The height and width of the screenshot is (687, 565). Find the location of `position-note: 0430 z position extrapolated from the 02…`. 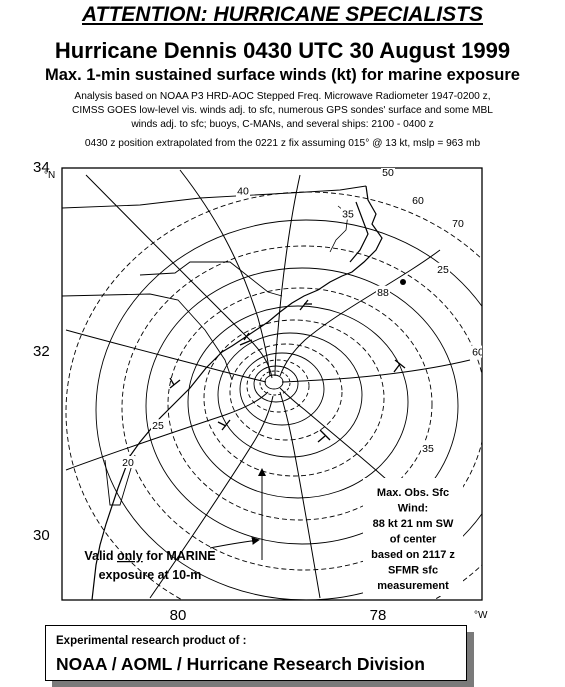

position-note: 0430 z position extrapolated from the 02… is located at coordinates (282, 143).